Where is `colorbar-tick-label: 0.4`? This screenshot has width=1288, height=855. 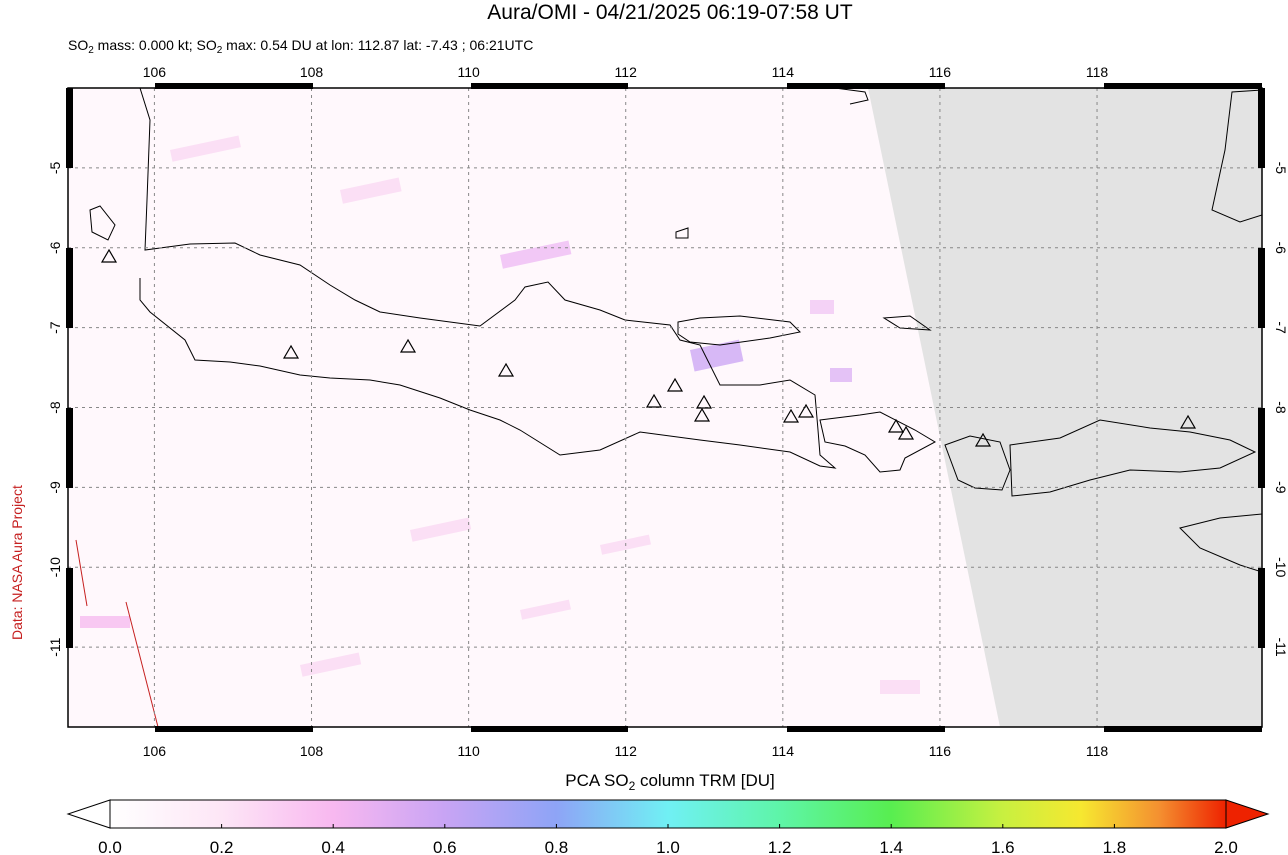 colorbar-tick-label: 0.4 is located at coordinates (333, 846).